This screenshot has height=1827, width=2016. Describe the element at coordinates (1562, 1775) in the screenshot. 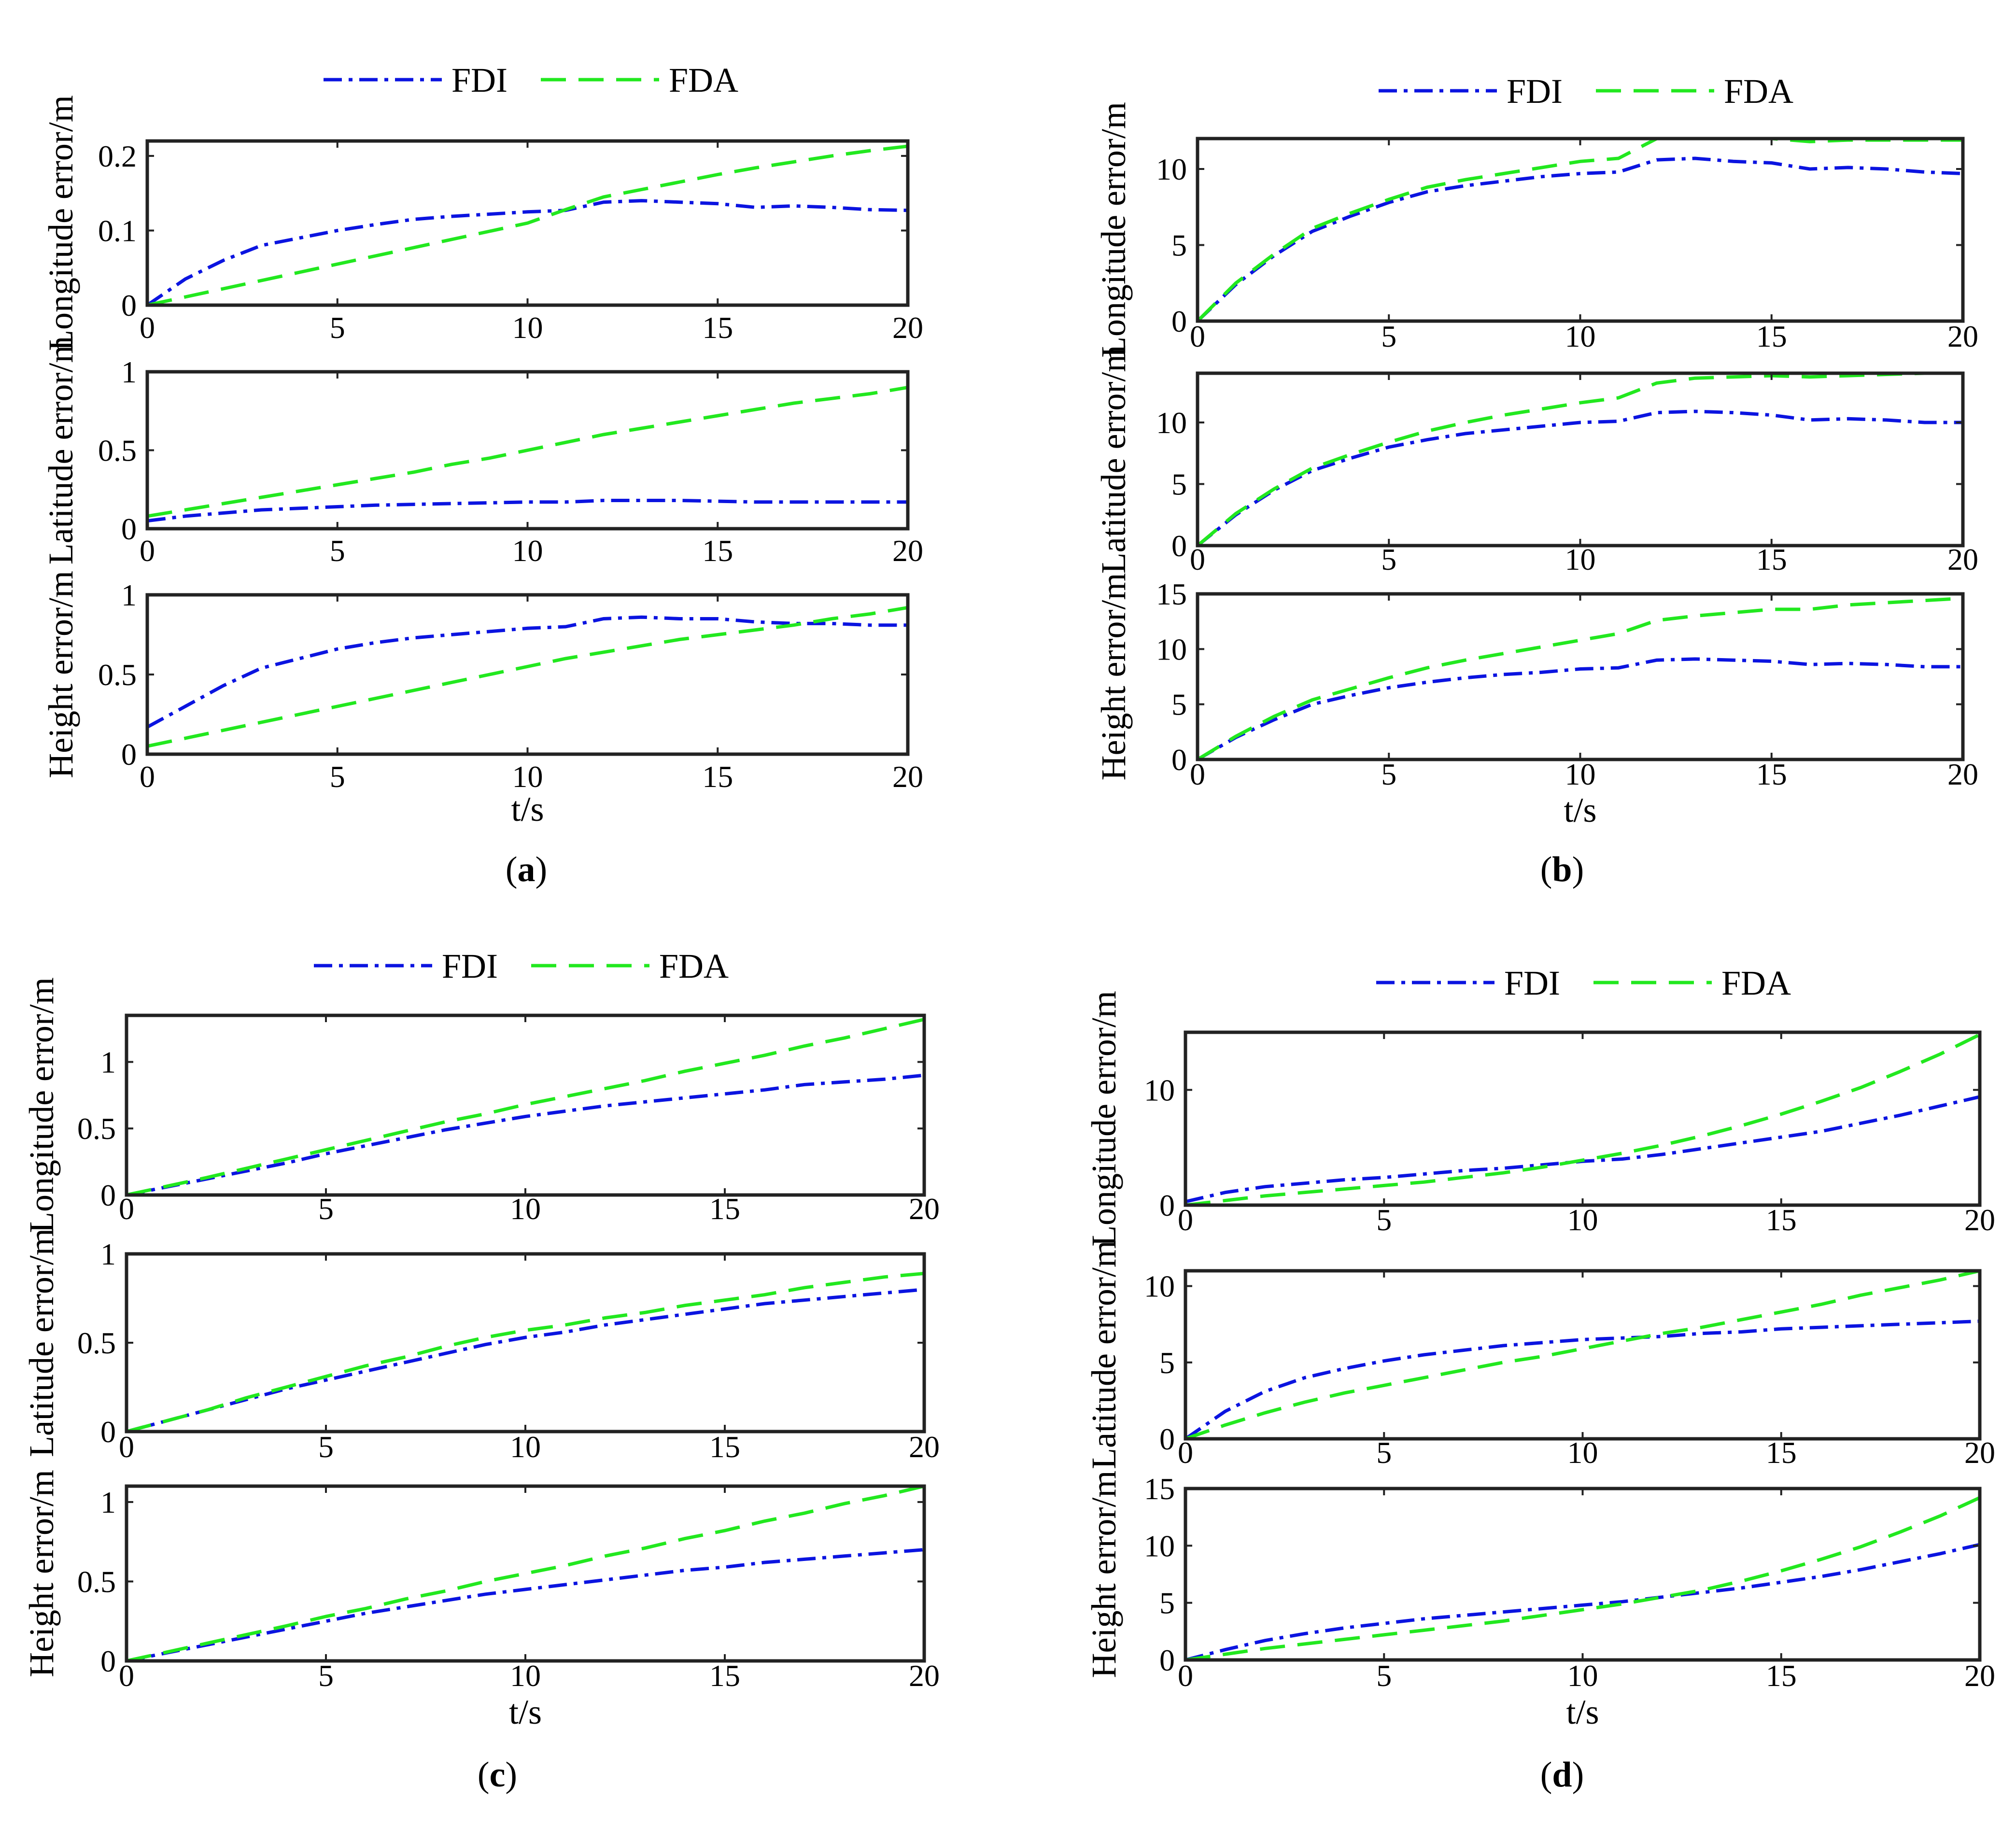

I see `panel-caption: (d)` at that location.